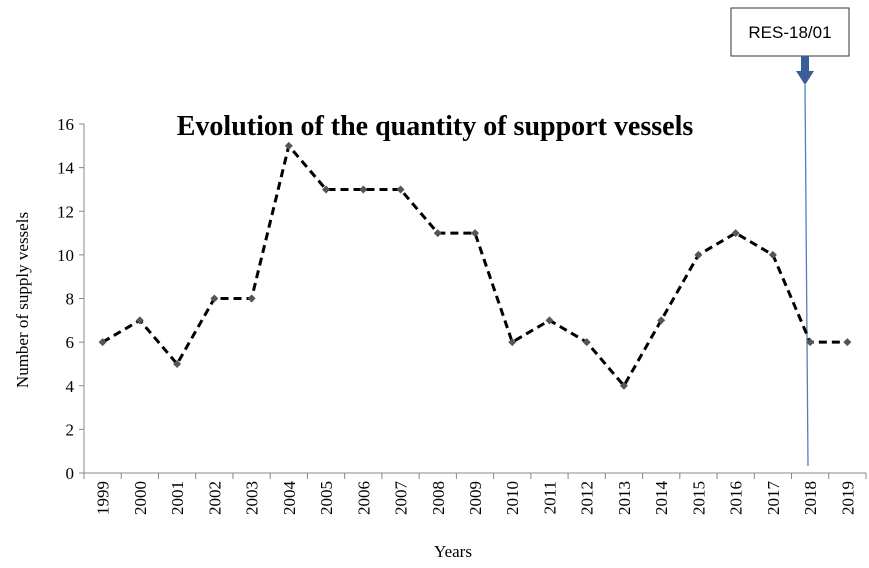  What do you see at coordinates (661, 498) in the screenshot?
I see `x-tick-label: 2014` at bounding box center [661, 498].